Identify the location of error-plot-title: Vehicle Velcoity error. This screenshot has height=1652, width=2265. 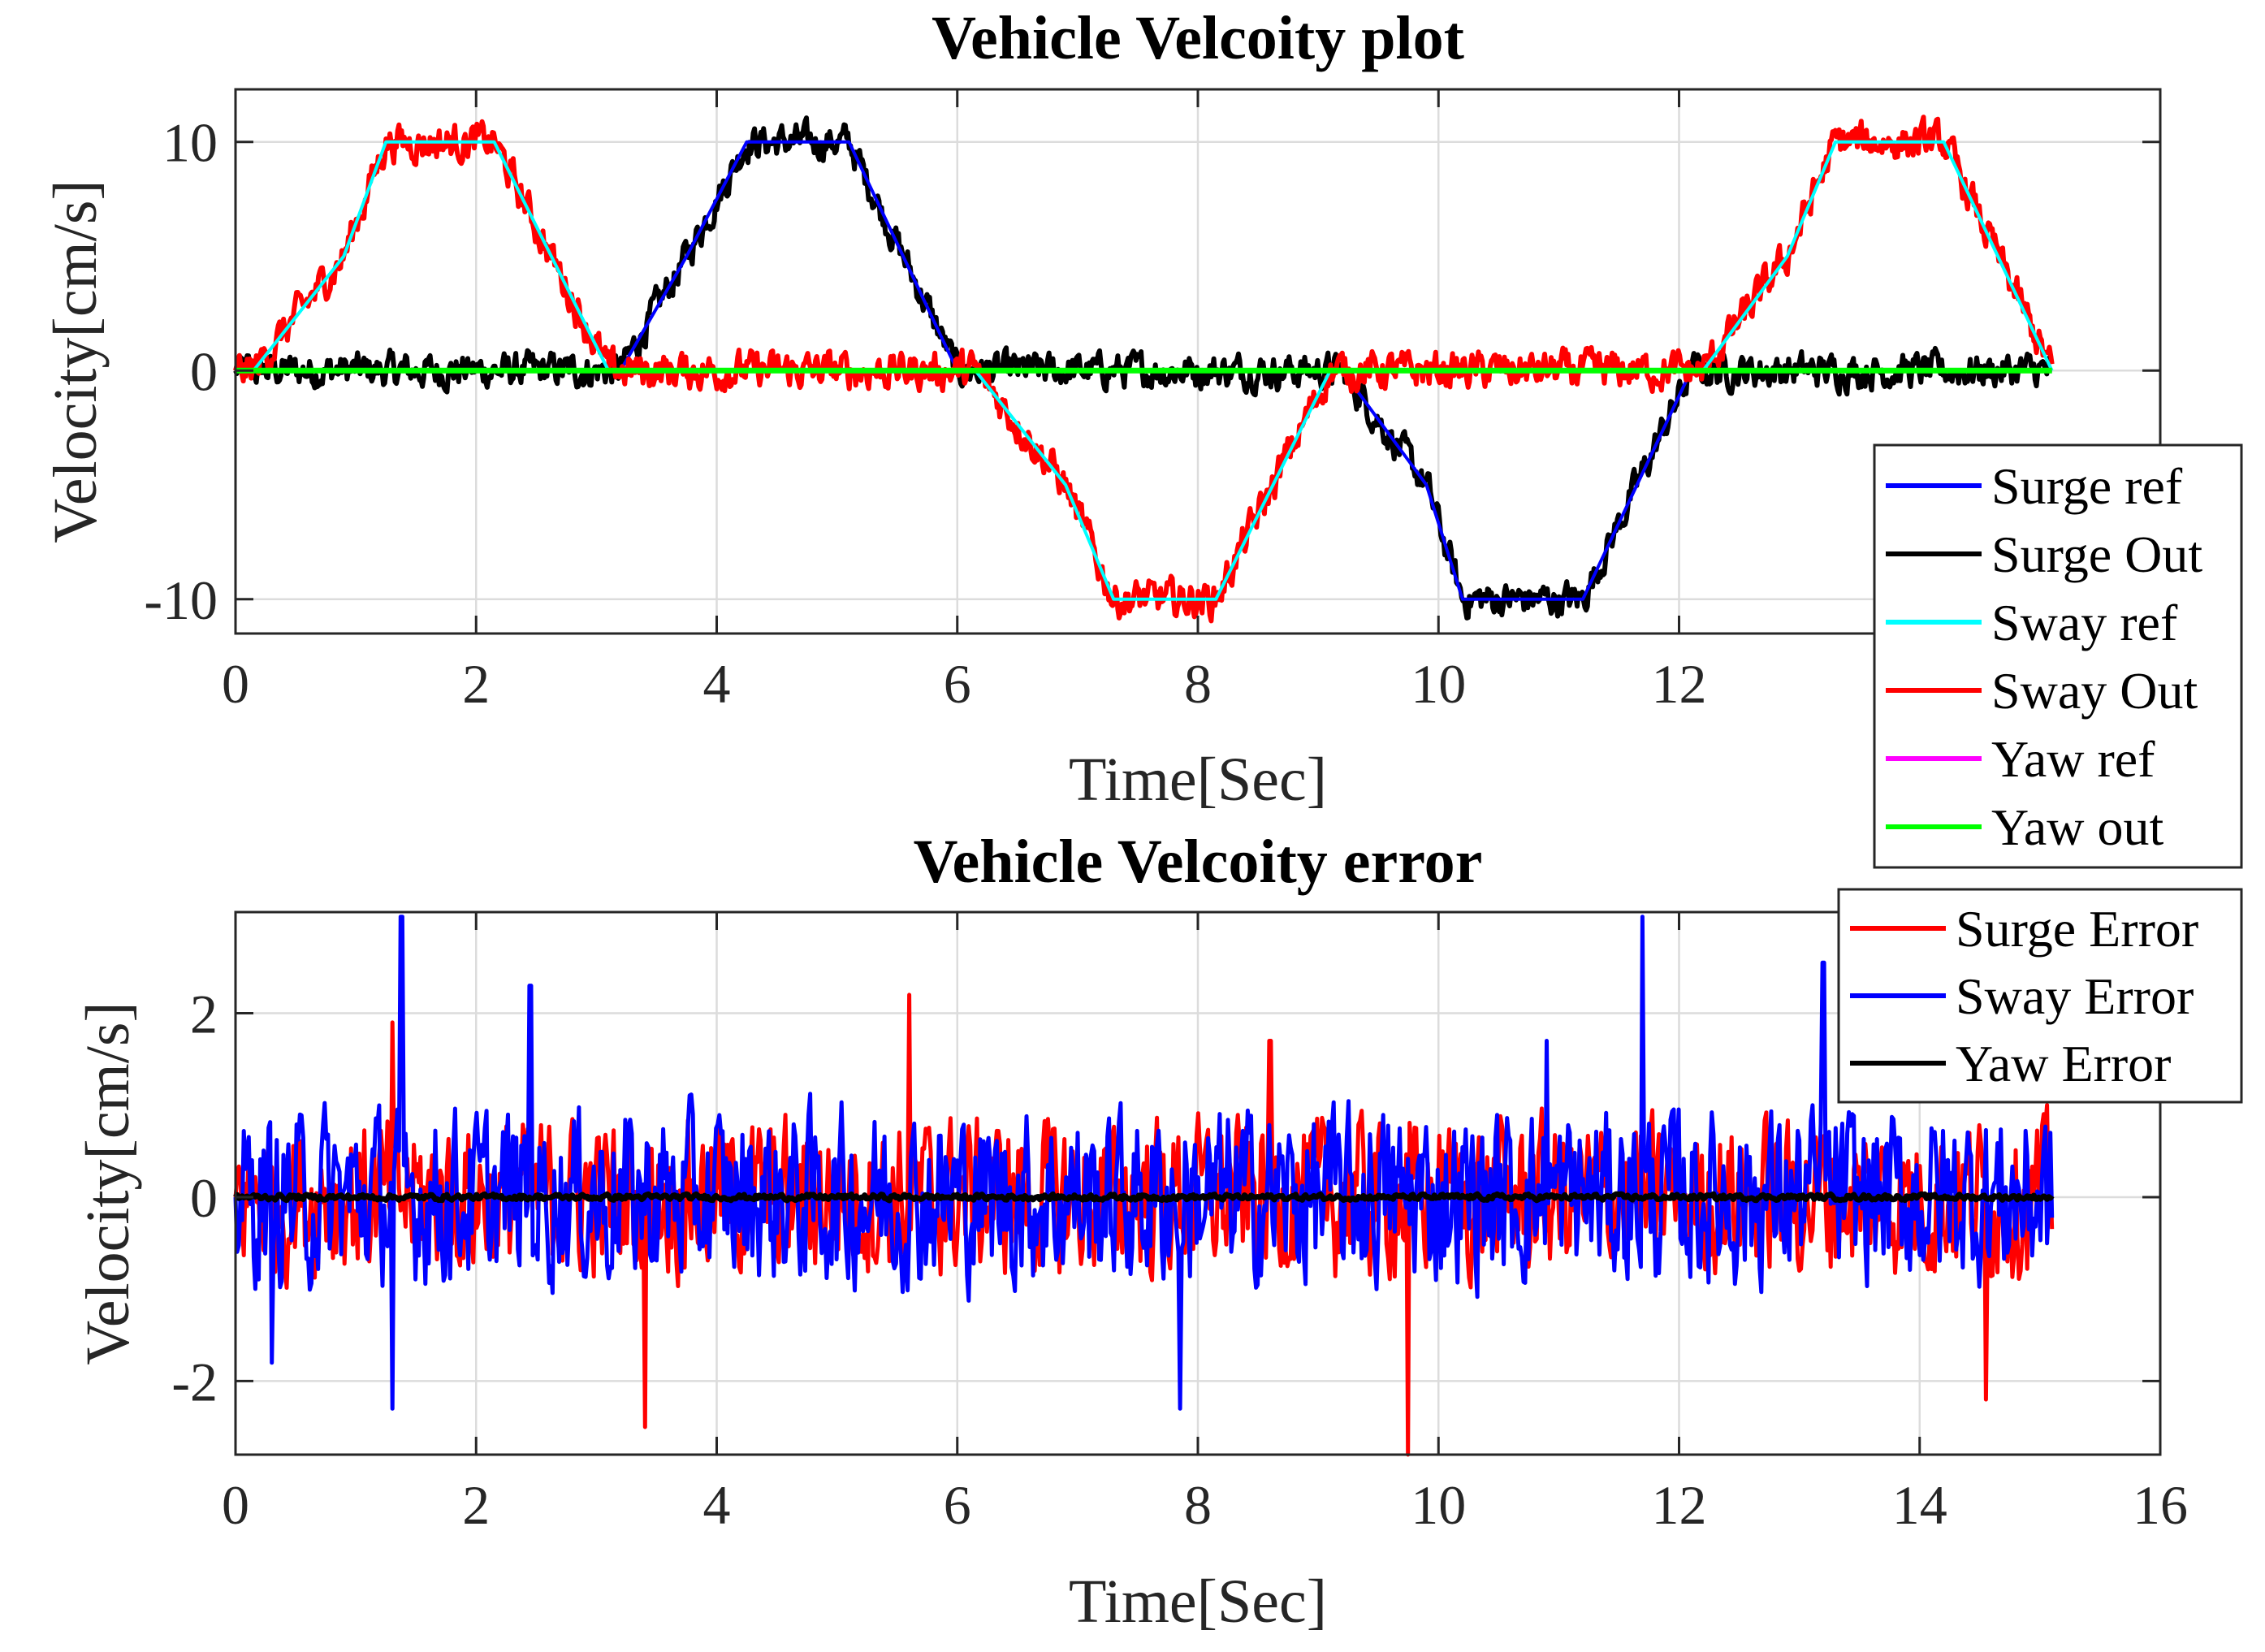
(1198, 862).